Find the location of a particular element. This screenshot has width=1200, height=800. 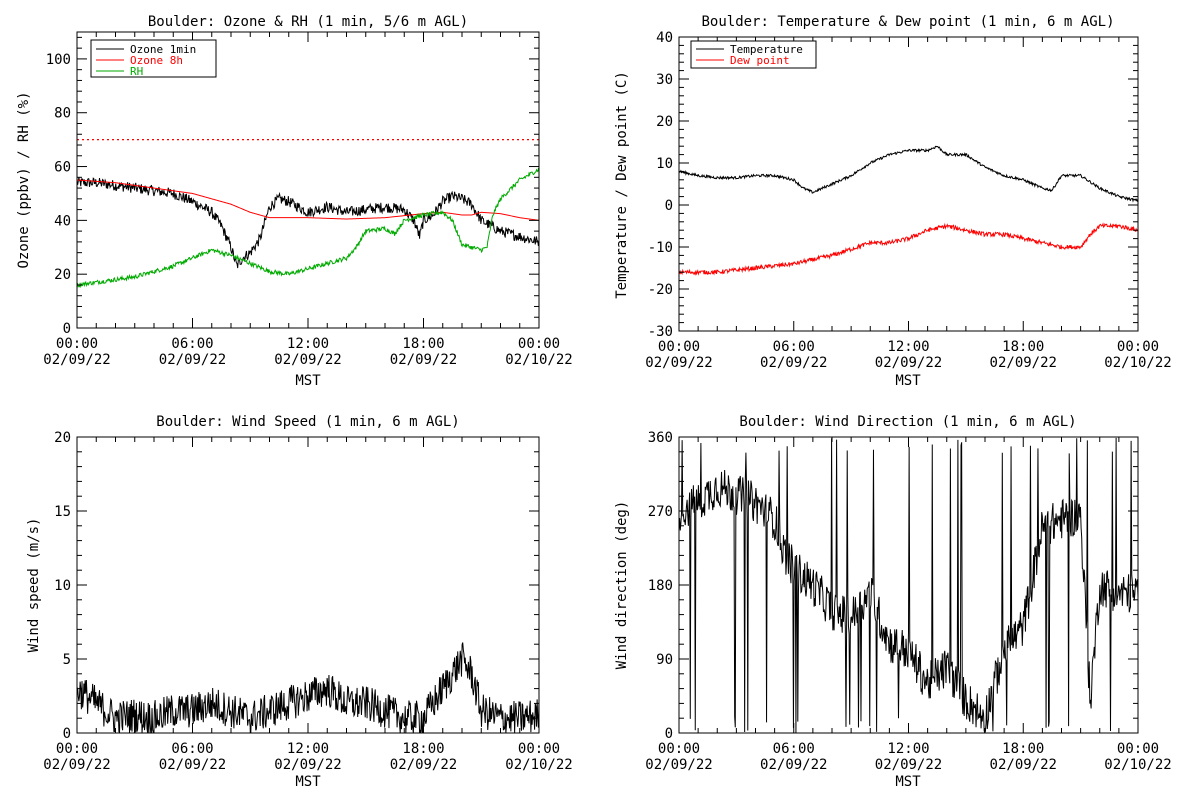

series-line-ozone-1min is located at coordinates (308, 223).